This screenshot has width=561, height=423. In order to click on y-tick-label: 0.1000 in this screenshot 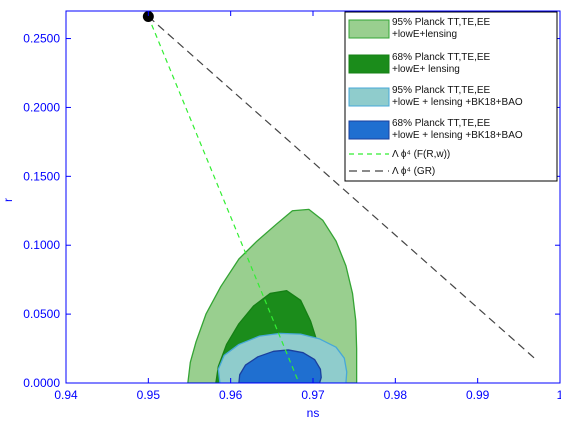, I will do `click(41, 245)`.